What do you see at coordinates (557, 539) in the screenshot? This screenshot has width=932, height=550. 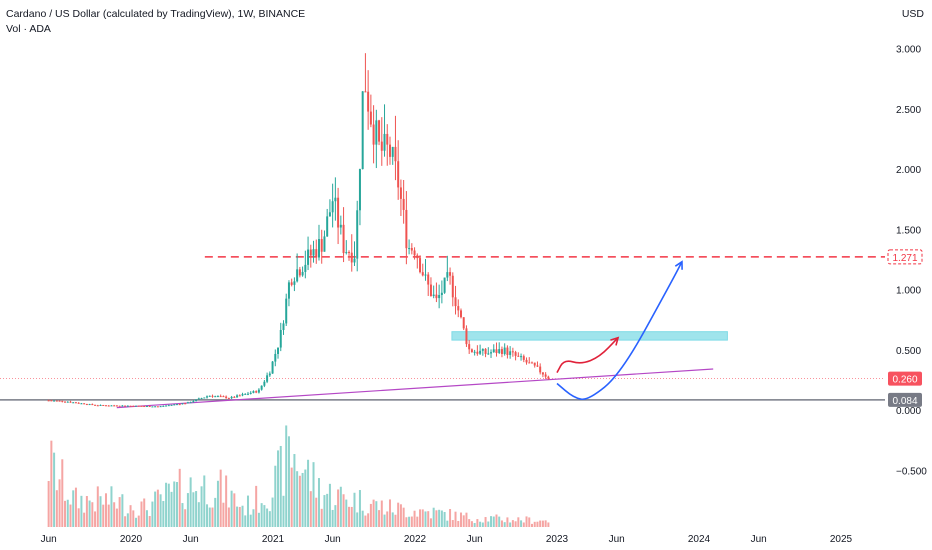 I see `time-tick-label: 2023` at bounding box center [557, 539].